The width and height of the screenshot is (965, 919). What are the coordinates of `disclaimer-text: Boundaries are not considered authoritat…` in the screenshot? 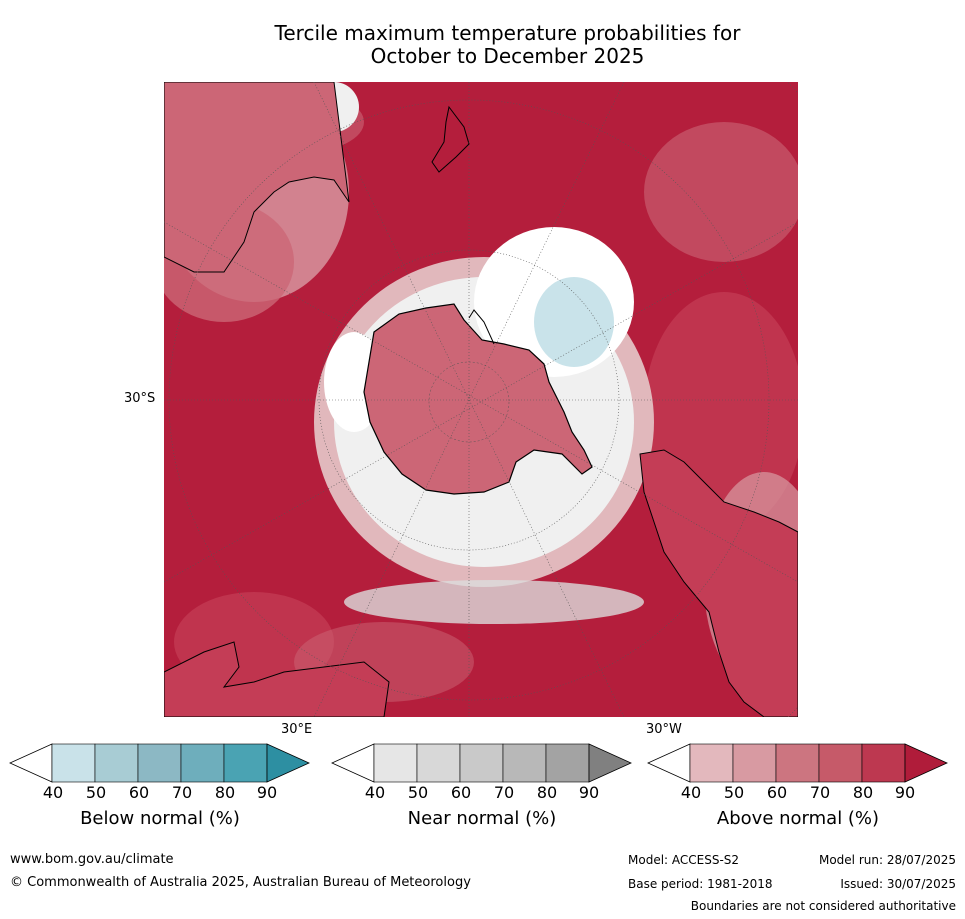 It's located at (823, 906).